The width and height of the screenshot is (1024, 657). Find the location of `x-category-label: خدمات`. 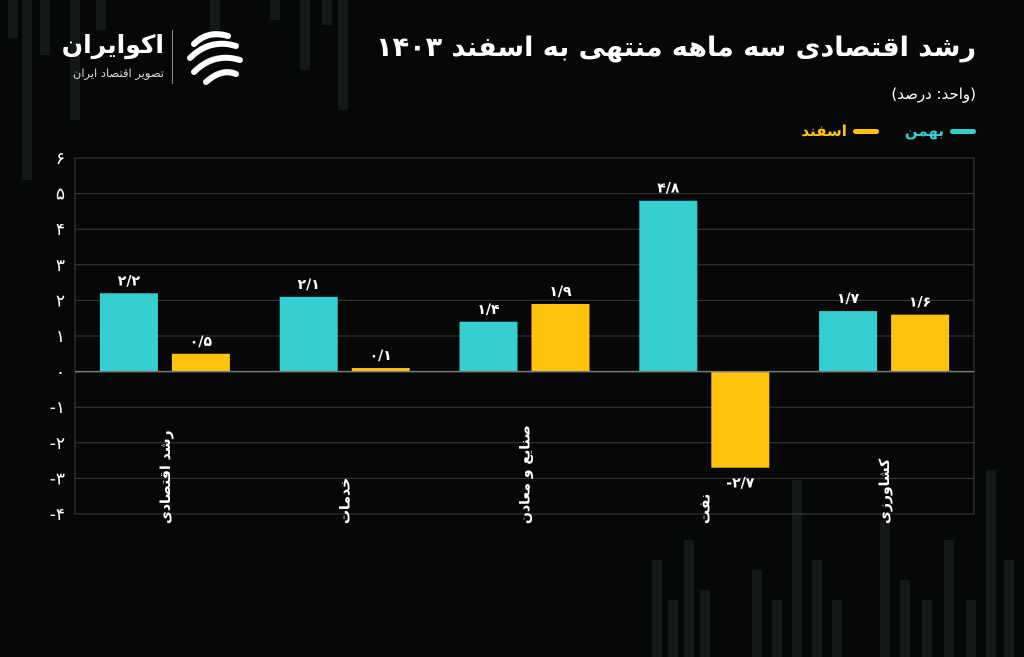

x-category-label: خدمات is located at coordinates (346, 501).